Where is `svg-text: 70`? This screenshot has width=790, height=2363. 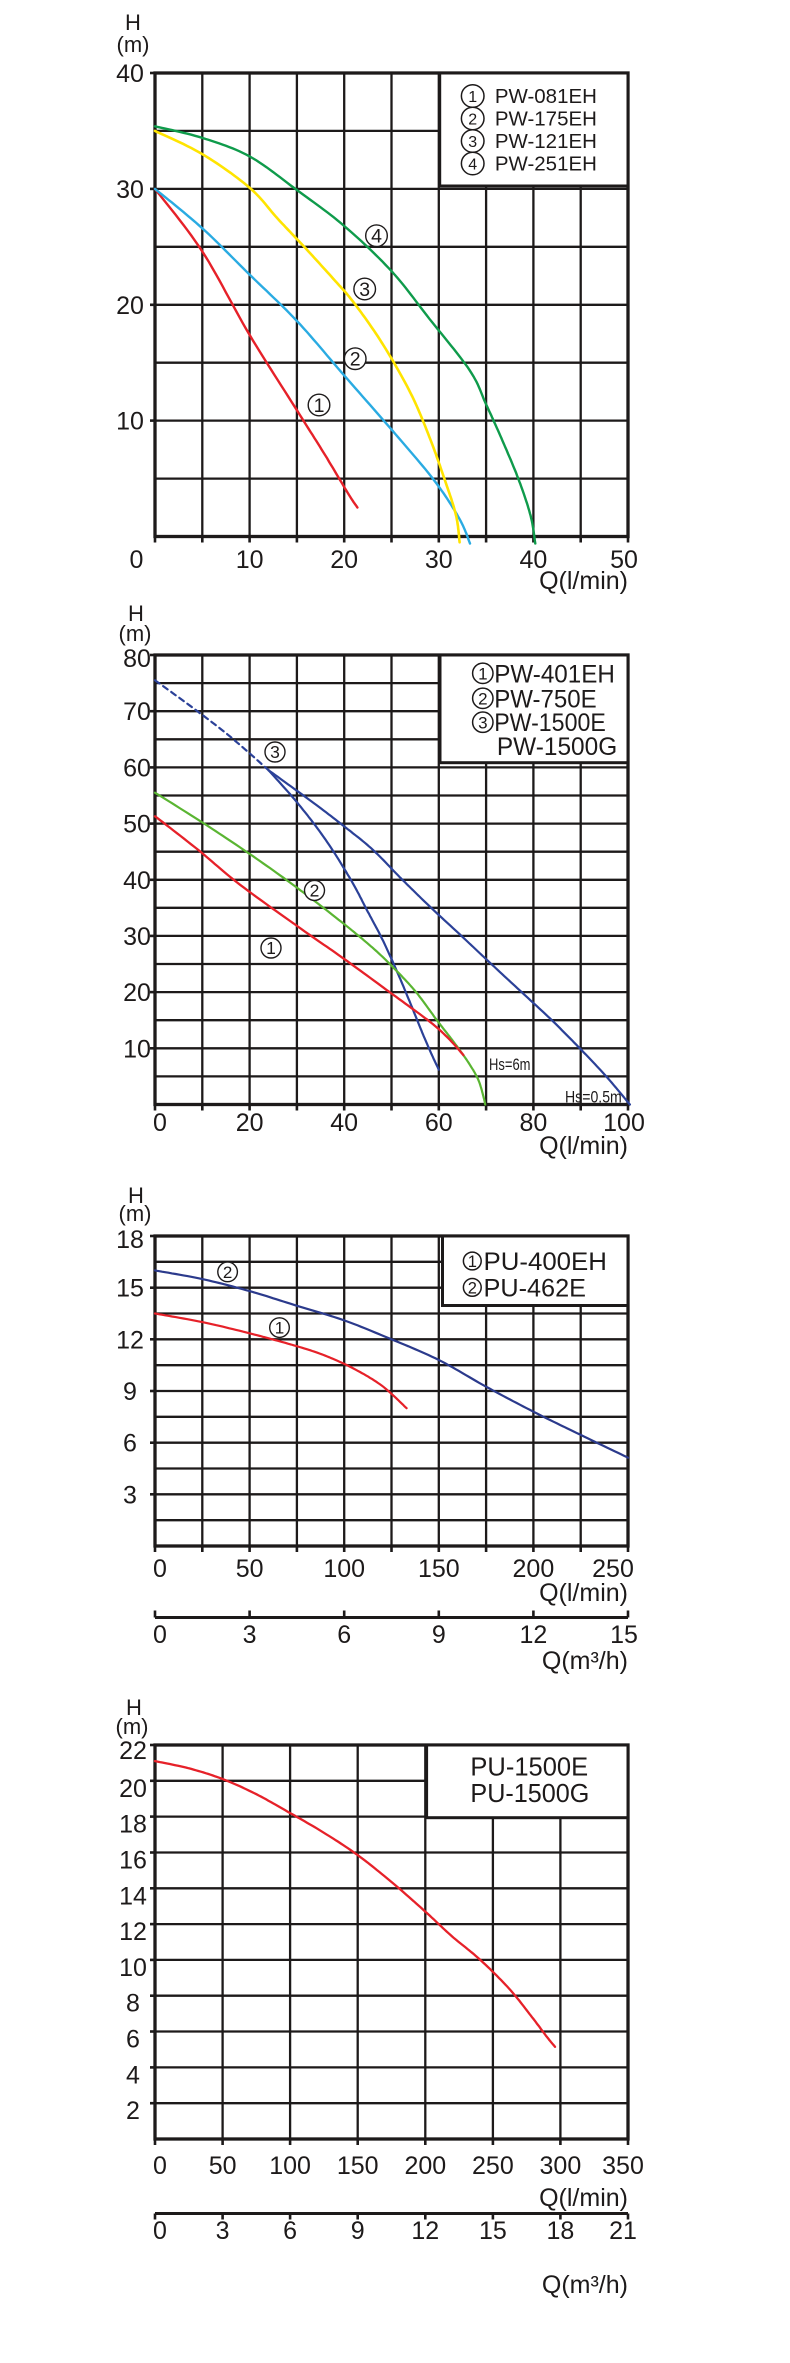 svg-text: 70 is located at coordinates (137, 712).